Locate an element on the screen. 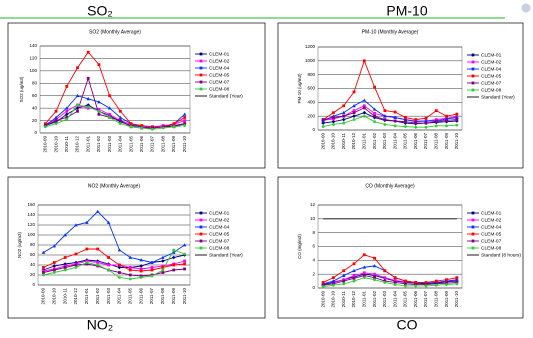 The image size is (533, 338). x-tick-label: 2011-10 is located at coordinates (456, 299).